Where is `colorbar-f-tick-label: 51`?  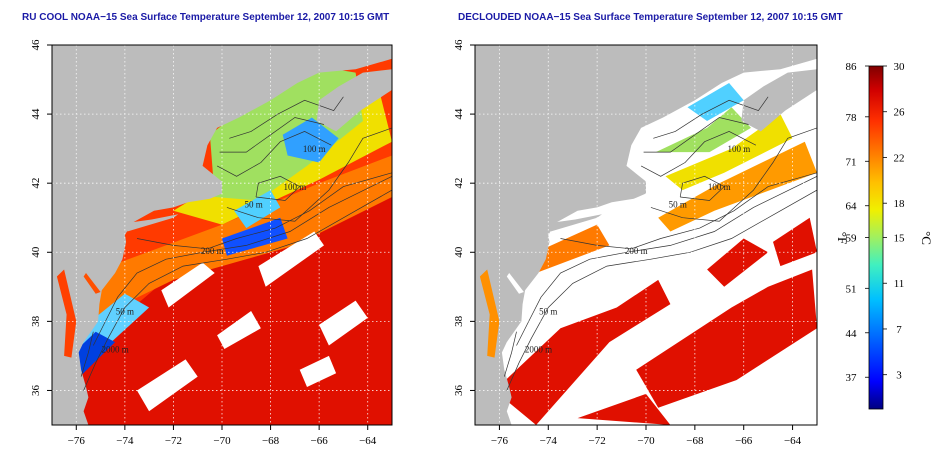
colorbar-f-tick-label: 51 is located at coordinates (851, 289).